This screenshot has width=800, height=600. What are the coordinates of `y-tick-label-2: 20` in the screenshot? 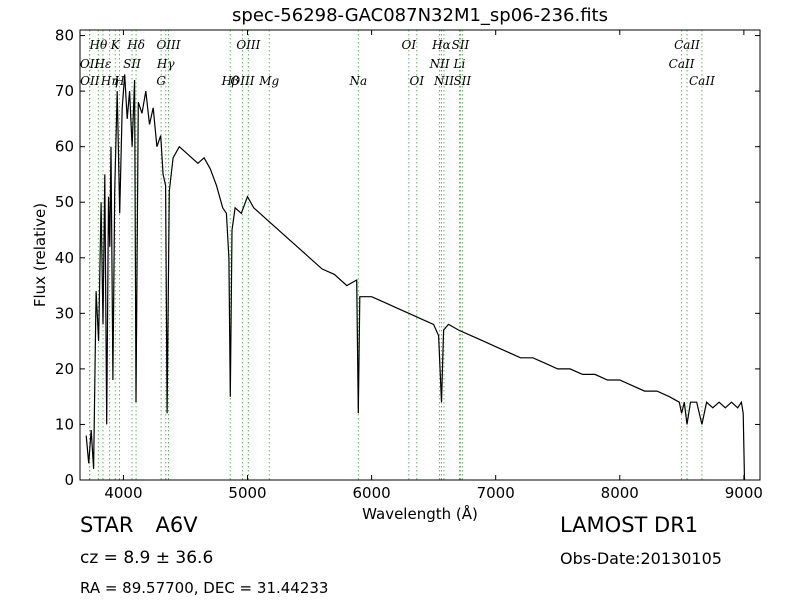 It's located at (64, 369).